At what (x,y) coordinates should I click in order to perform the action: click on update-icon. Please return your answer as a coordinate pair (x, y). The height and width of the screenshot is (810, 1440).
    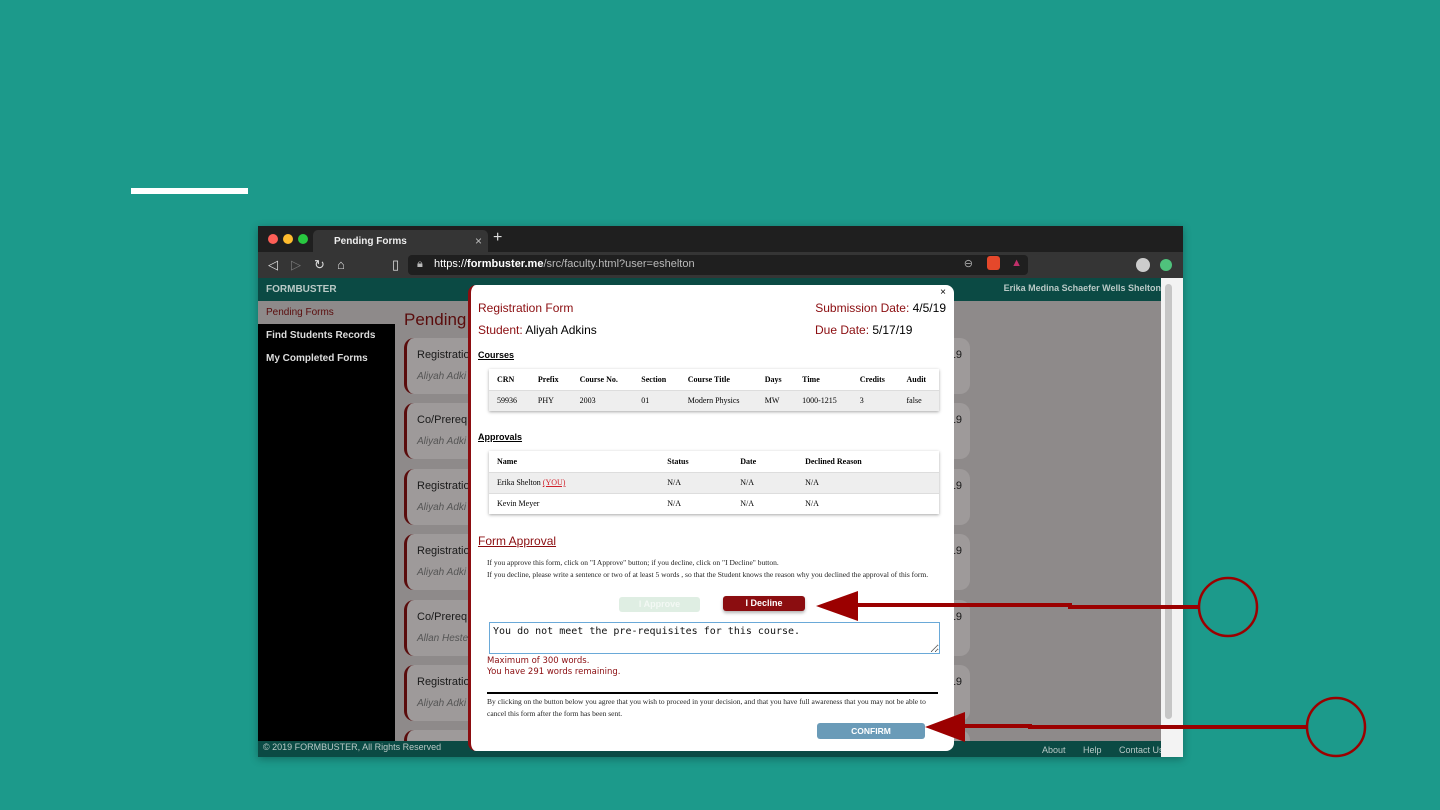
    Looking at the image, I should click on (1166, 265).